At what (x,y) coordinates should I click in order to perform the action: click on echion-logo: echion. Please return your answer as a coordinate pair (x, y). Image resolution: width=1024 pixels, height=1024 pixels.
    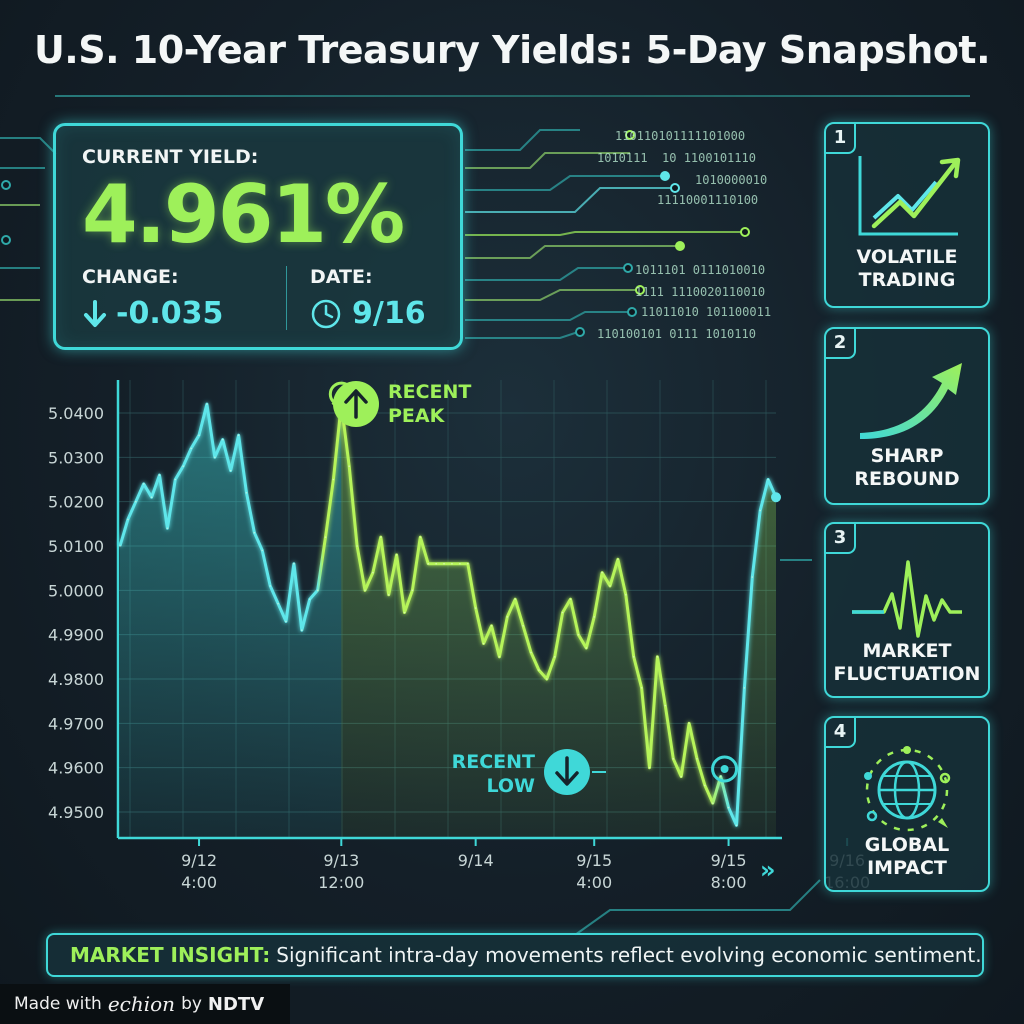
    Looking at the image, I should click on (141, 1004).